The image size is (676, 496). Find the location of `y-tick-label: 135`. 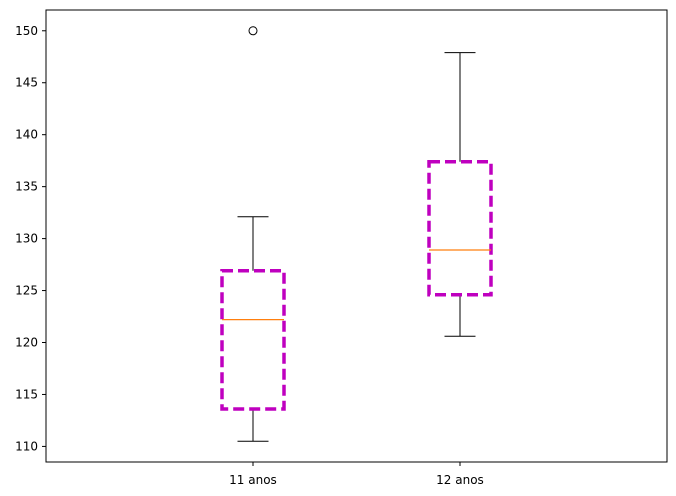

y-tick-label: 135 is located at coordinates (26, 187).